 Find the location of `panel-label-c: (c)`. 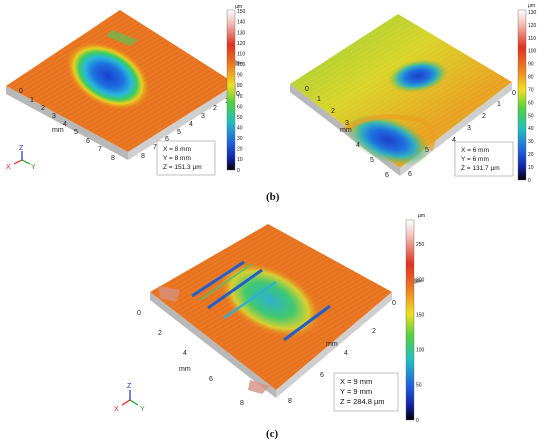

panel-label-c: (c) is located at coordinates (272, 434).